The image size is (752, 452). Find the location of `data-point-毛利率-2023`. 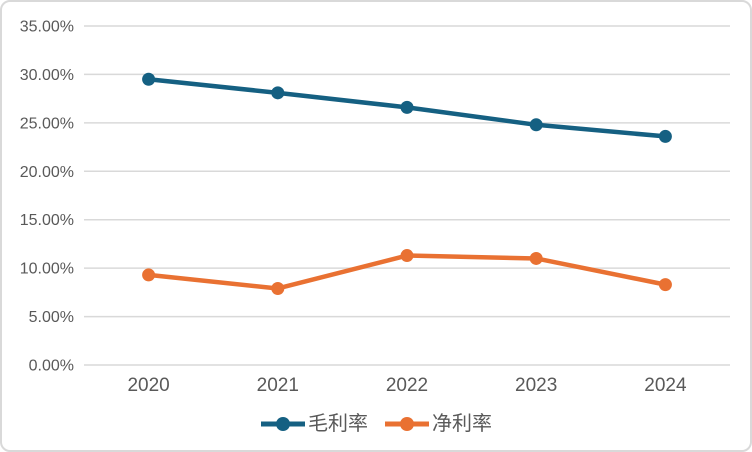

data-point-毛利率-2023 is located at coordinates (536, 125).